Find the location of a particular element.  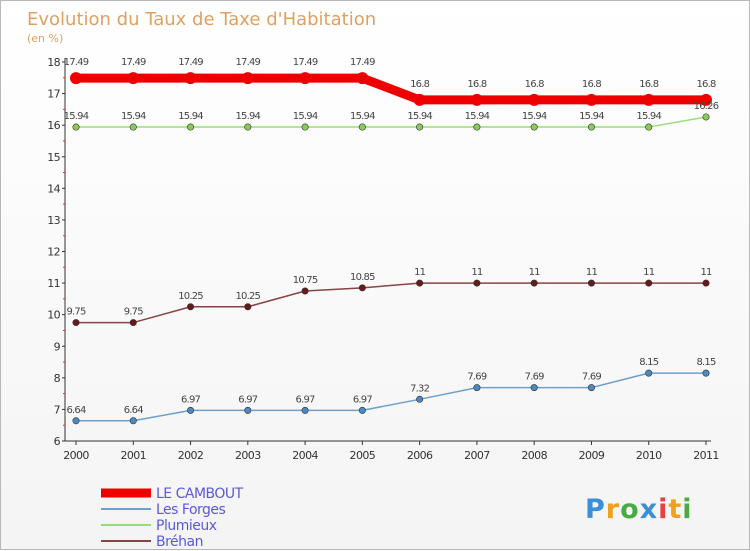

data-label: 7.32 is located at coordinates (420, 388).